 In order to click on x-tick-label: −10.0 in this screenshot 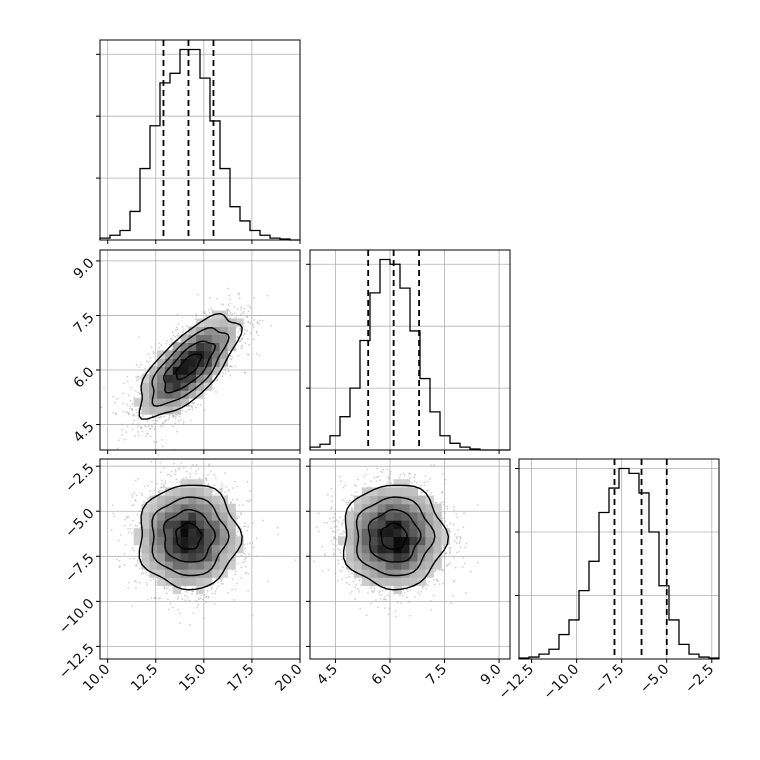, I will do `click(562, 682)`.